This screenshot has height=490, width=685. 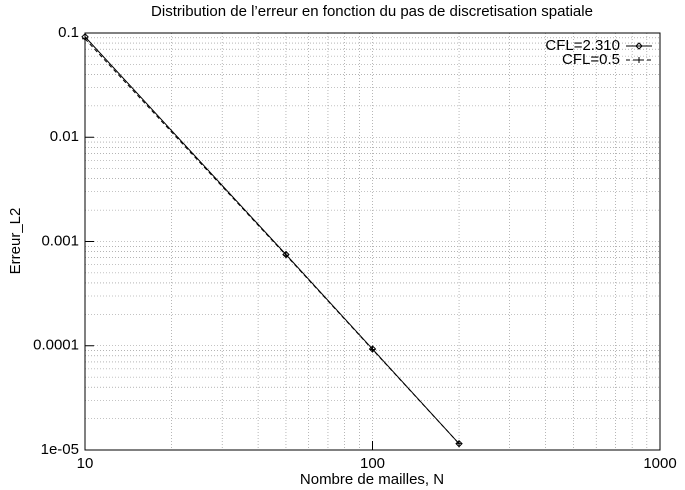 I want to click on y-tick-label: 0.1, so click(x=68, y=32).